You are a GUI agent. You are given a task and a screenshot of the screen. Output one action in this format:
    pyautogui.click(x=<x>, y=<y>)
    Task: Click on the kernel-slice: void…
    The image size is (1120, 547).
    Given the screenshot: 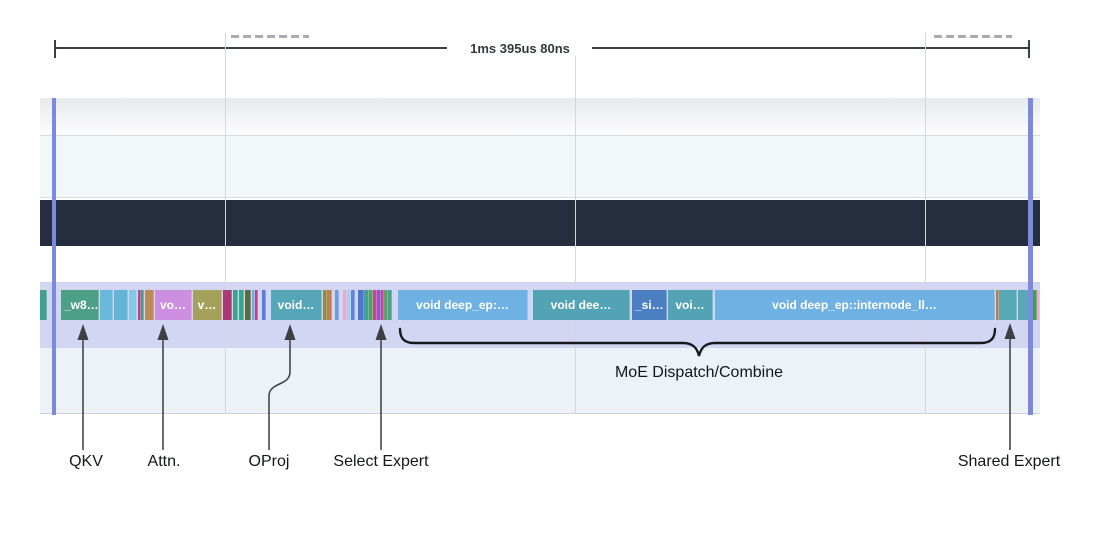 What is the action you would take?
    pyautogui.click(x=296, y=305)
    